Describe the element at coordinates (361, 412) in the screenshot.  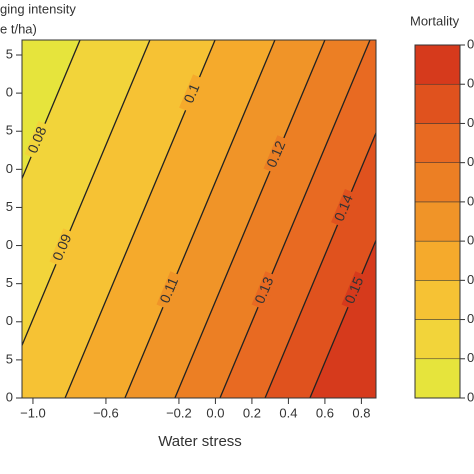
I see `x-tick-label: 0.8` at that location.